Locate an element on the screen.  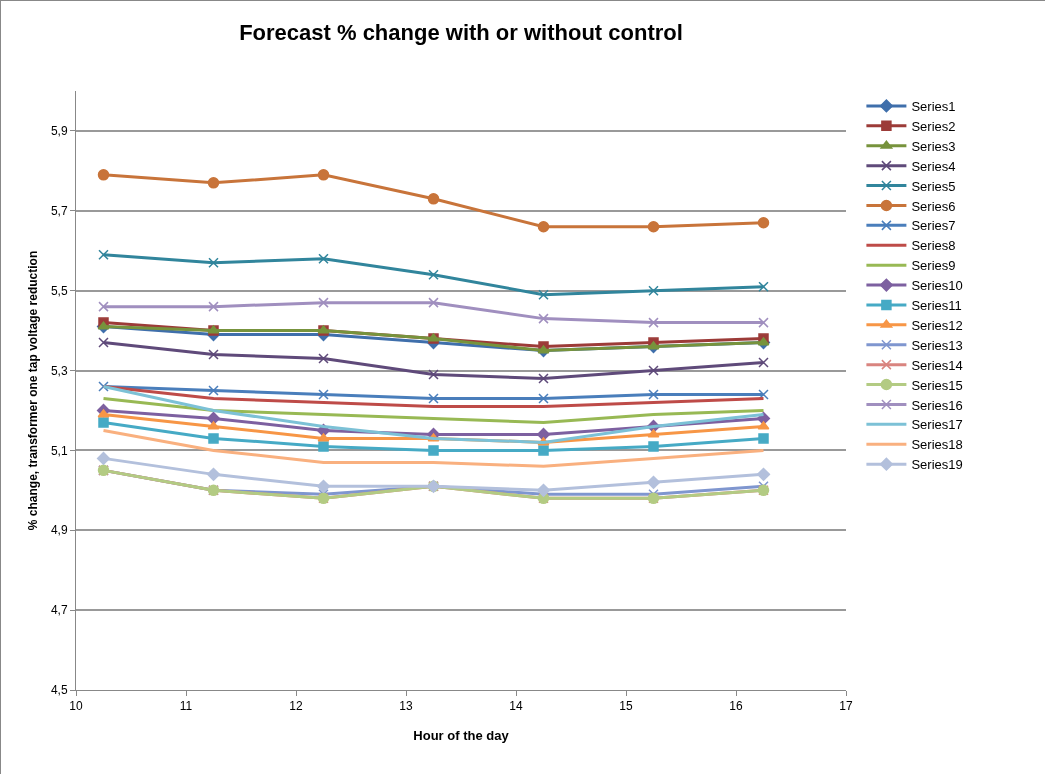
x-tick-label: 13 is located at coordinates (406, 706).